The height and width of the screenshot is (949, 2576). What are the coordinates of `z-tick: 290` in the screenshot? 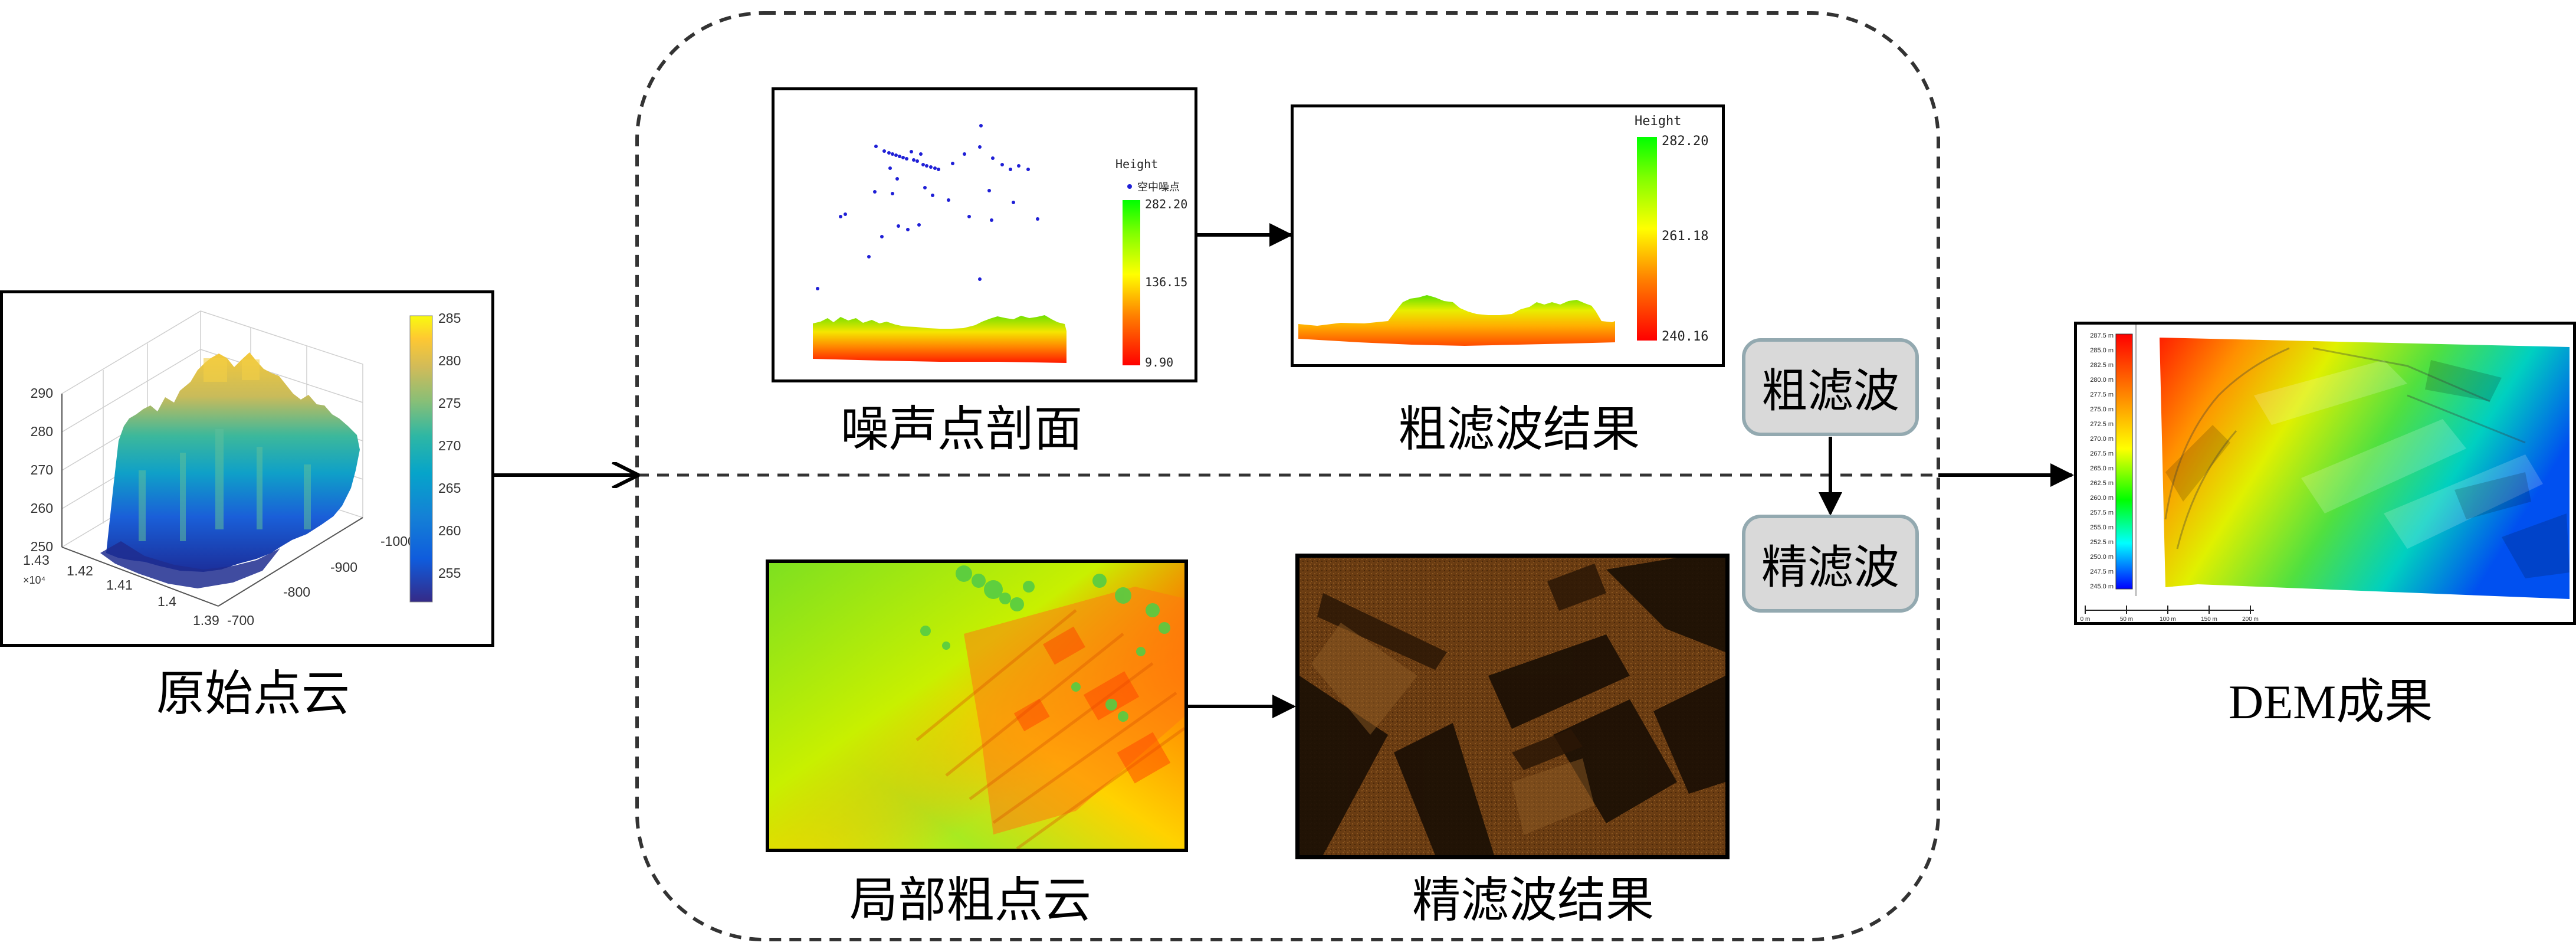 It's located at (42, 393).